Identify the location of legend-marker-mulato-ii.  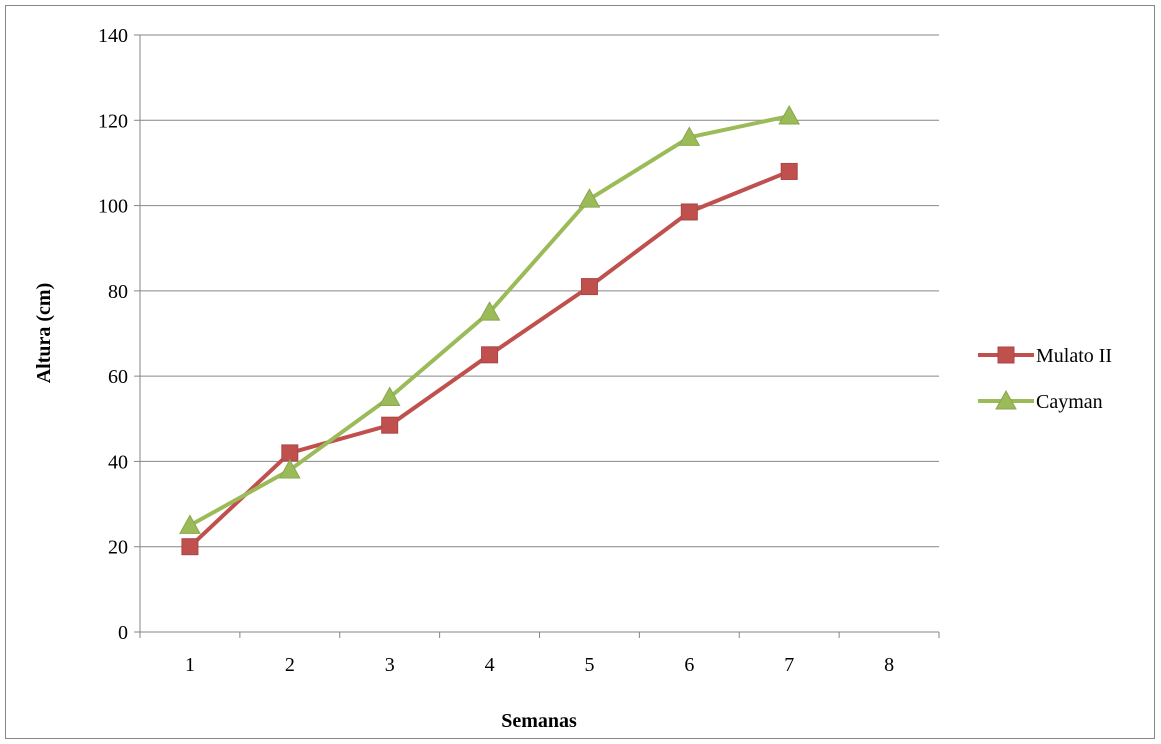
(1006, 355).